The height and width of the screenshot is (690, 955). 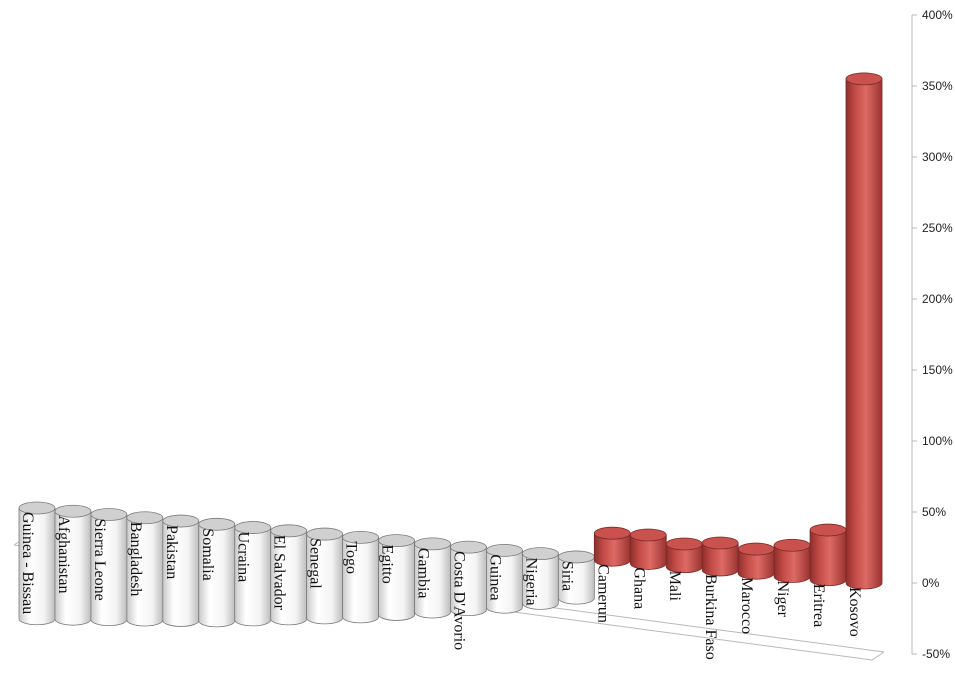 What do you see at coordinates (576, 577) in the screenshot?
I see `bar-siria` at bounding box center [576, 577].